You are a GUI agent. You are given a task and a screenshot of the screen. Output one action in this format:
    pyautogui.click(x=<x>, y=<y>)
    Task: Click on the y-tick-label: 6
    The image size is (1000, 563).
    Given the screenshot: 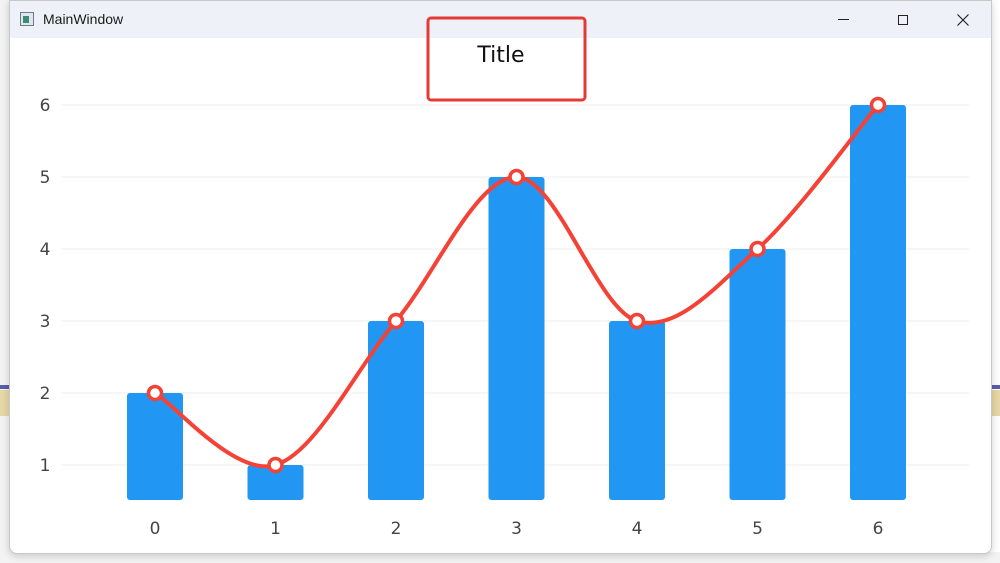 What is the action you would take?
    pyautogui.click(x=45, y=106)
    